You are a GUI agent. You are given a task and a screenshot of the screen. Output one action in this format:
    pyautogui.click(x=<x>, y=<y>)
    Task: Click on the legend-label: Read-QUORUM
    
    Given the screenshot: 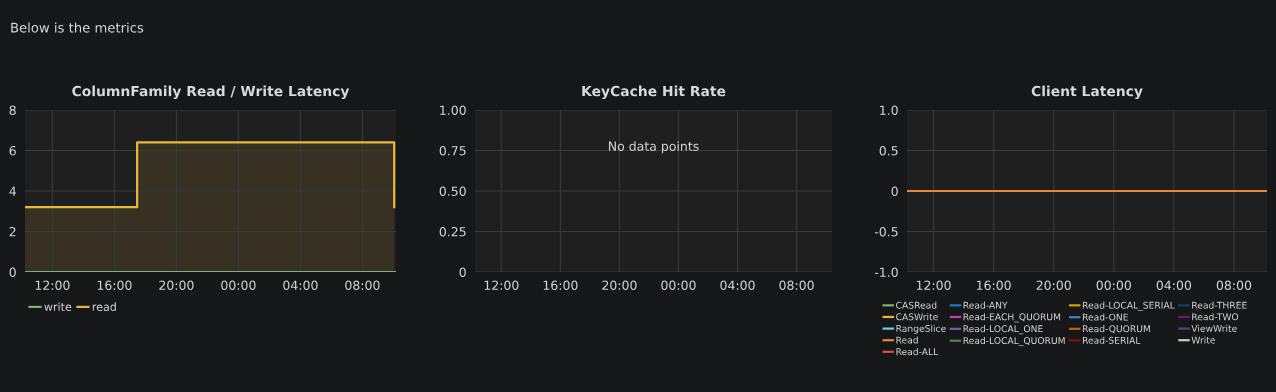 What is the action you would take?
    pyautogui.click(x=1116, y=329)
    